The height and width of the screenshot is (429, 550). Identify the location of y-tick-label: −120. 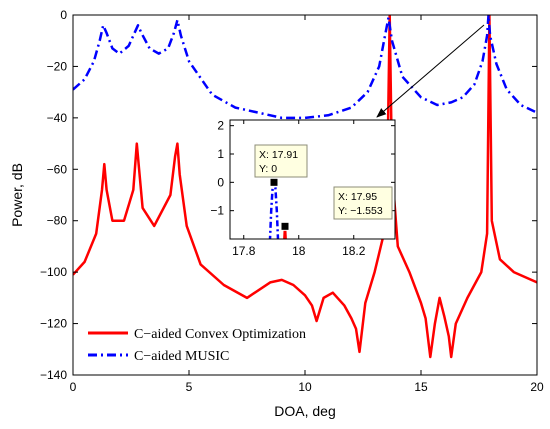
(53, 324).